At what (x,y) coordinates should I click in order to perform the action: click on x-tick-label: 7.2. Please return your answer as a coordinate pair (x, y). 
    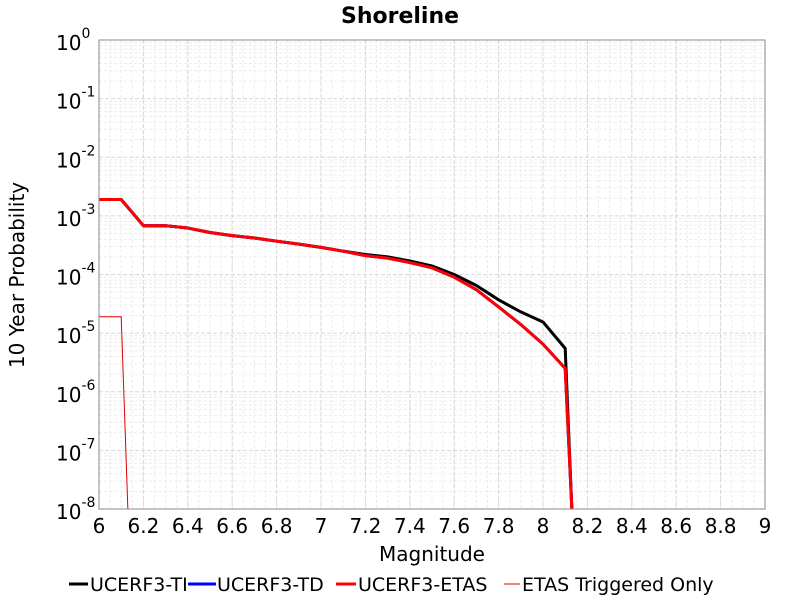
    Looking at the image, I should click on (365, 526).